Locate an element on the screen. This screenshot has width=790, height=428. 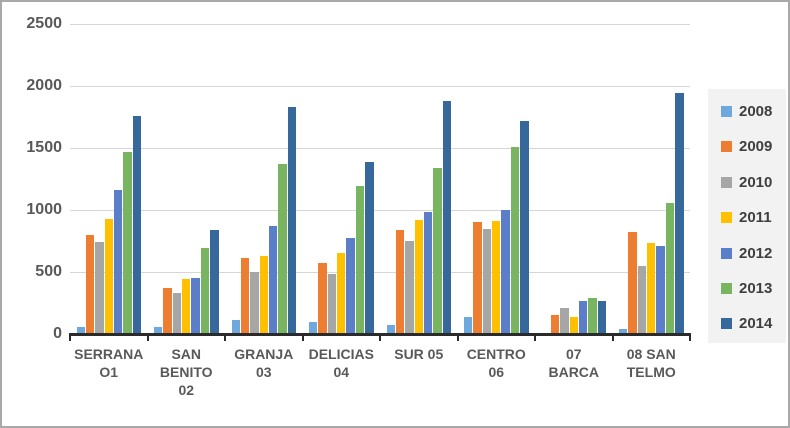
category-label: 08 SAN TELMO is located at coordinates (651, 363).